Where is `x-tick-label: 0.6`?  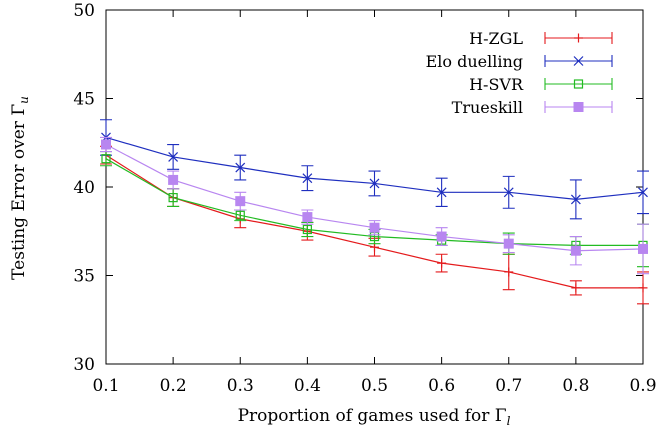 x-tick-label: 0.6 is located at coordinates (441, 386).